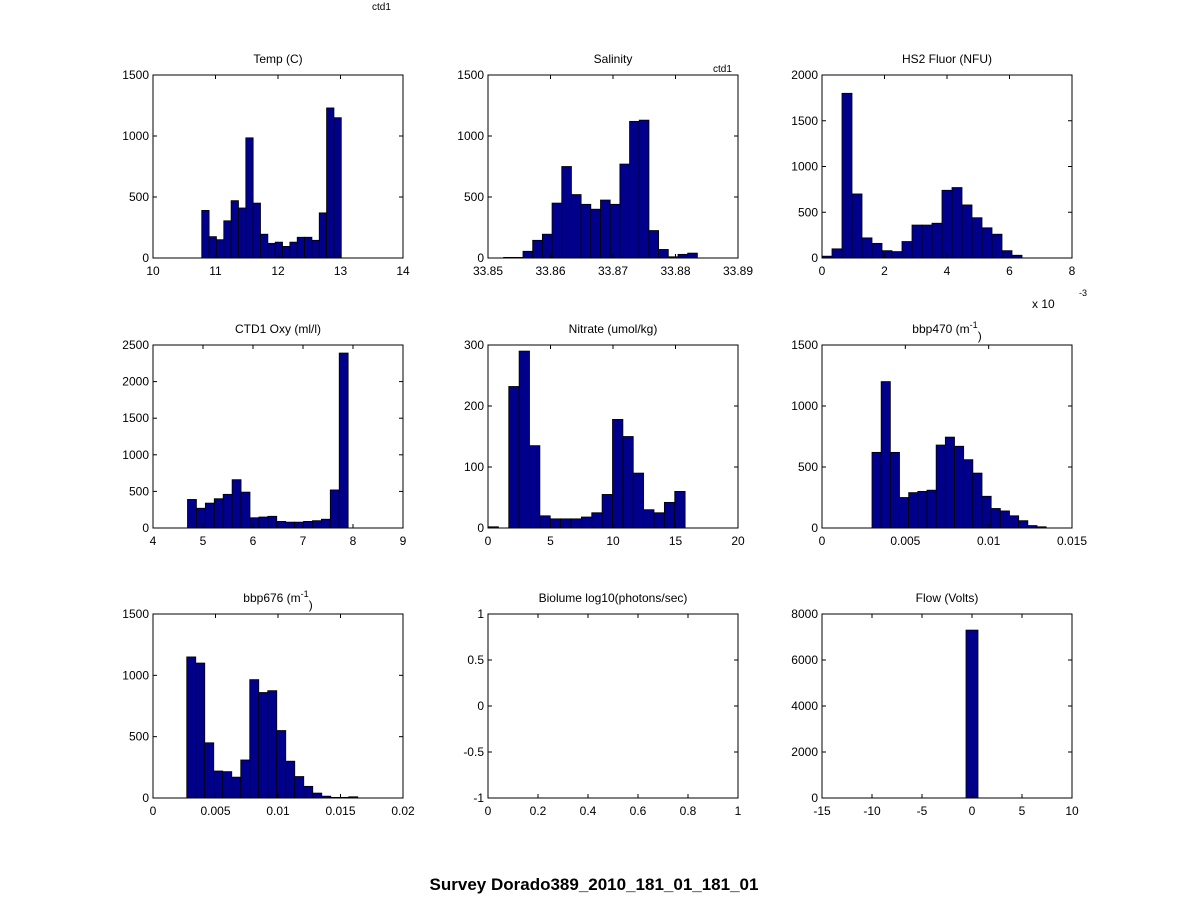 The height and width of the screenshot is (900, 1188). Describe the element at coordinates (278, 271) in the screenshot. I see `x-tick-label: 12` at that location.